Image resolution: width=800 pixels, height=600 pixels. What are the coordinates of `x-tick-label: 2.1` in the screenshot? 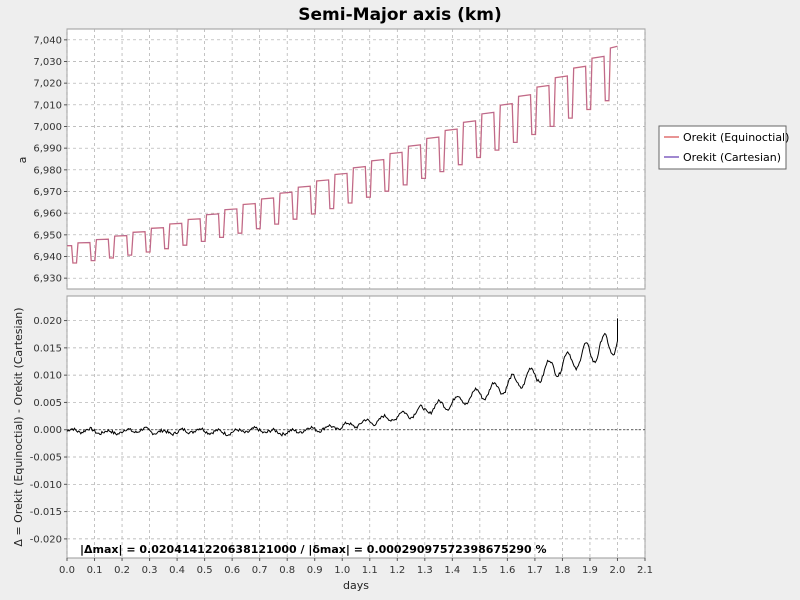 It's located at (645, 570).